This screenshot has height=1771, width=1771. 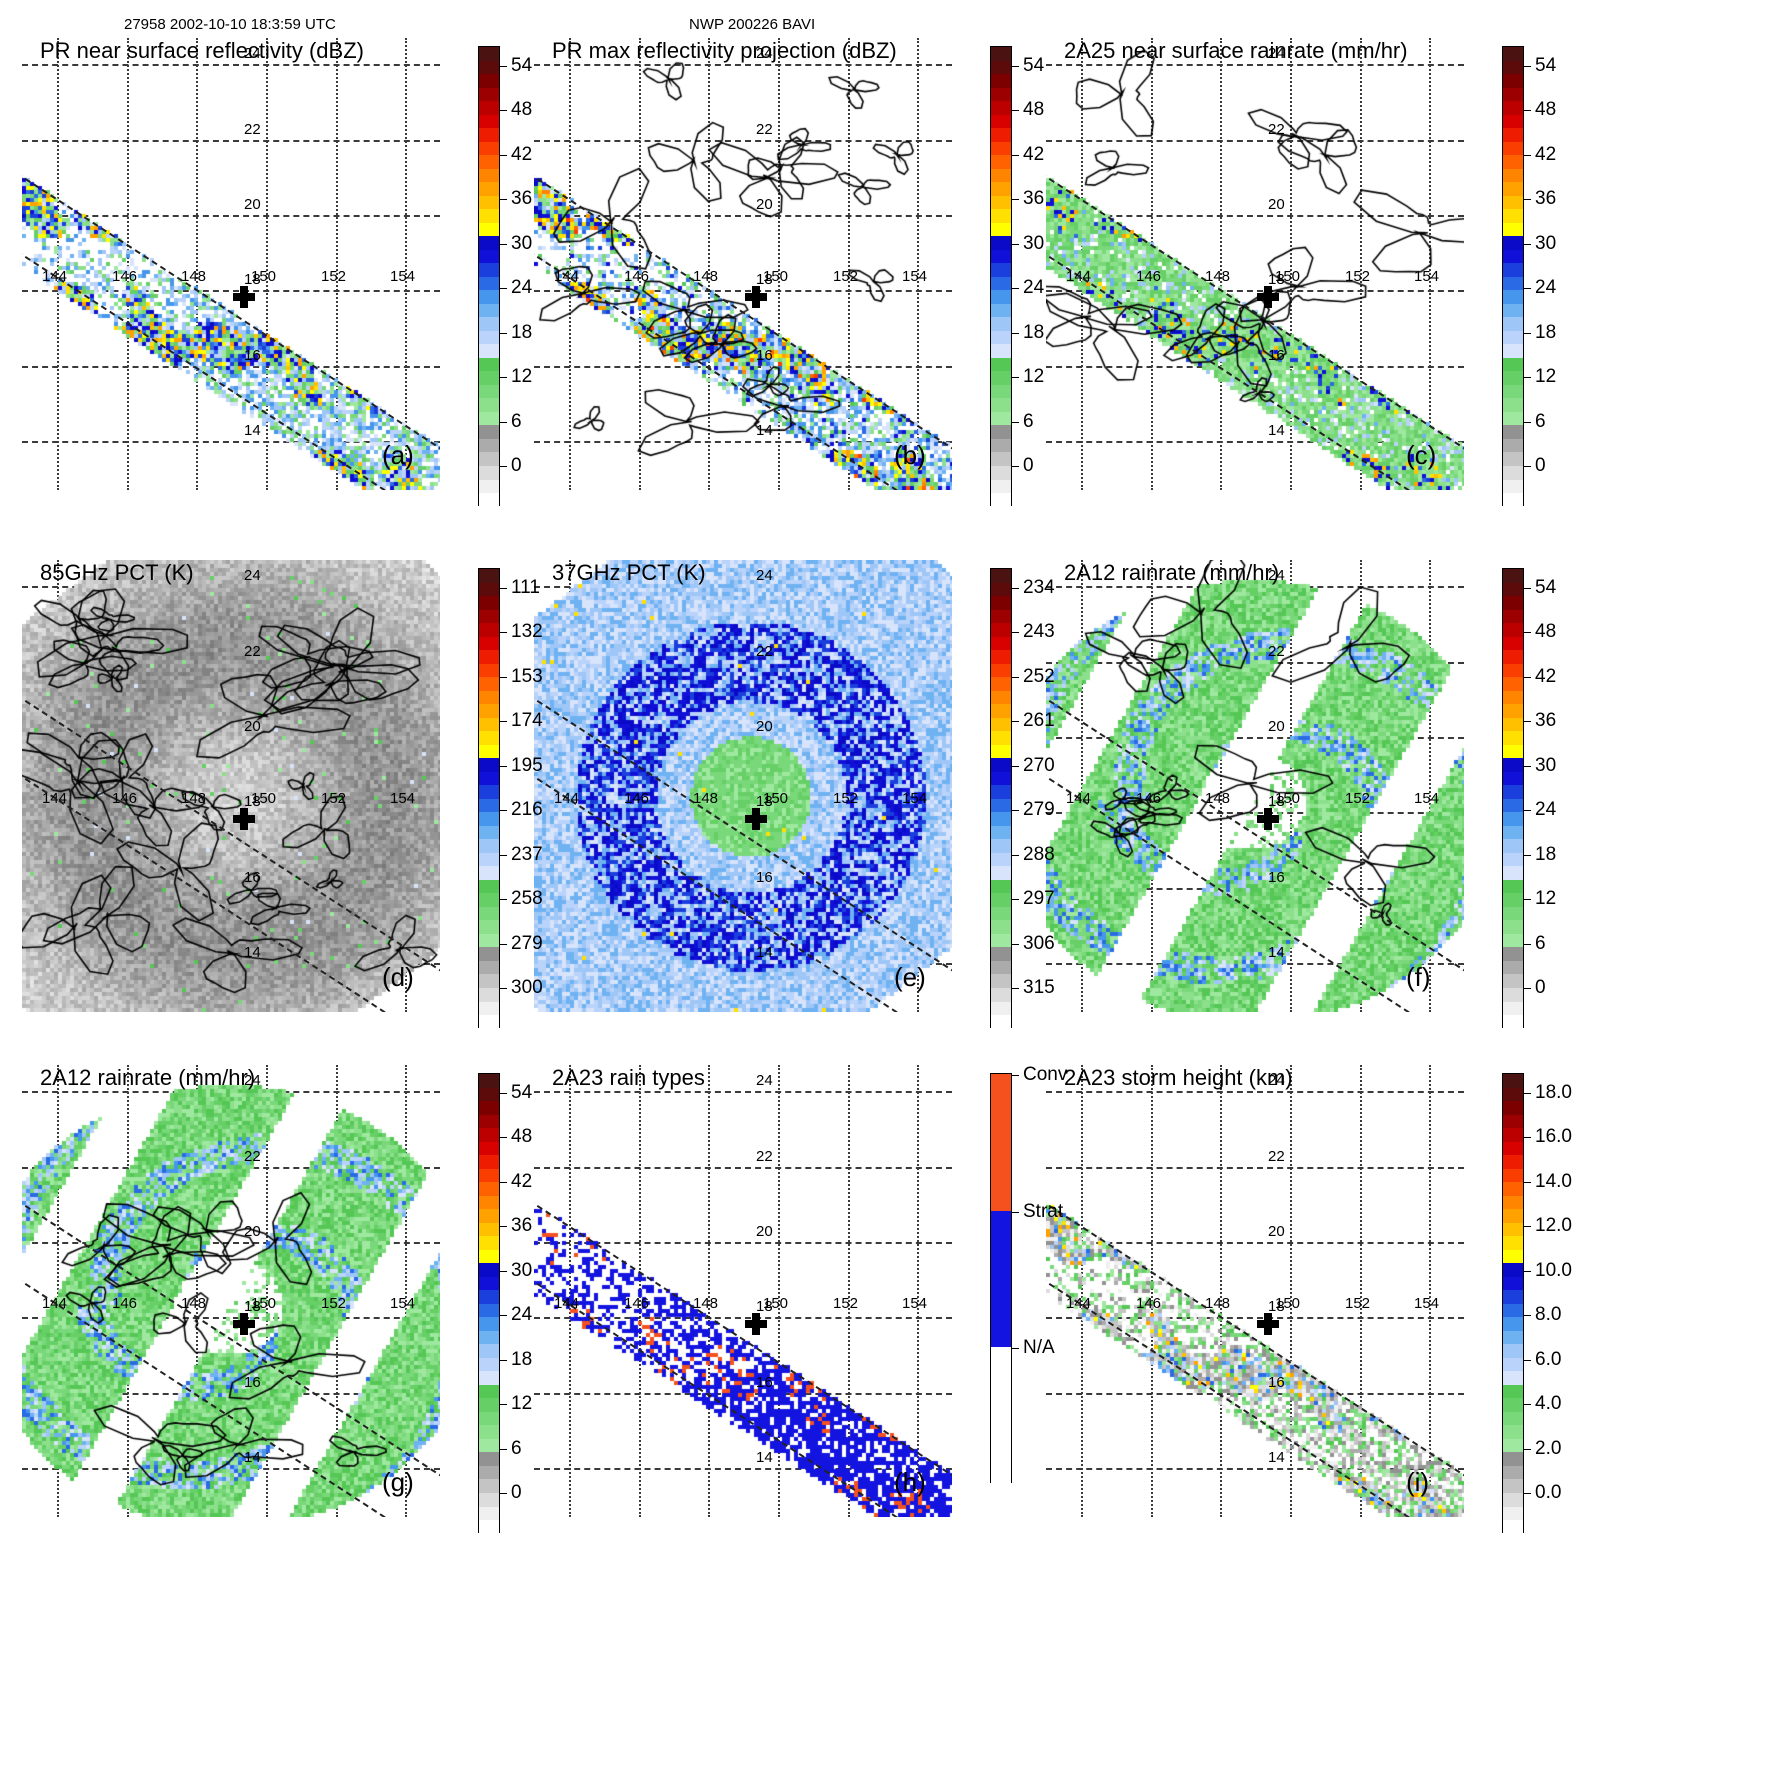 What do you see at coordinates (522, 243) in the screenshot?
I see `colorbar-tick-label: 30` at bounding box center [522, 243].